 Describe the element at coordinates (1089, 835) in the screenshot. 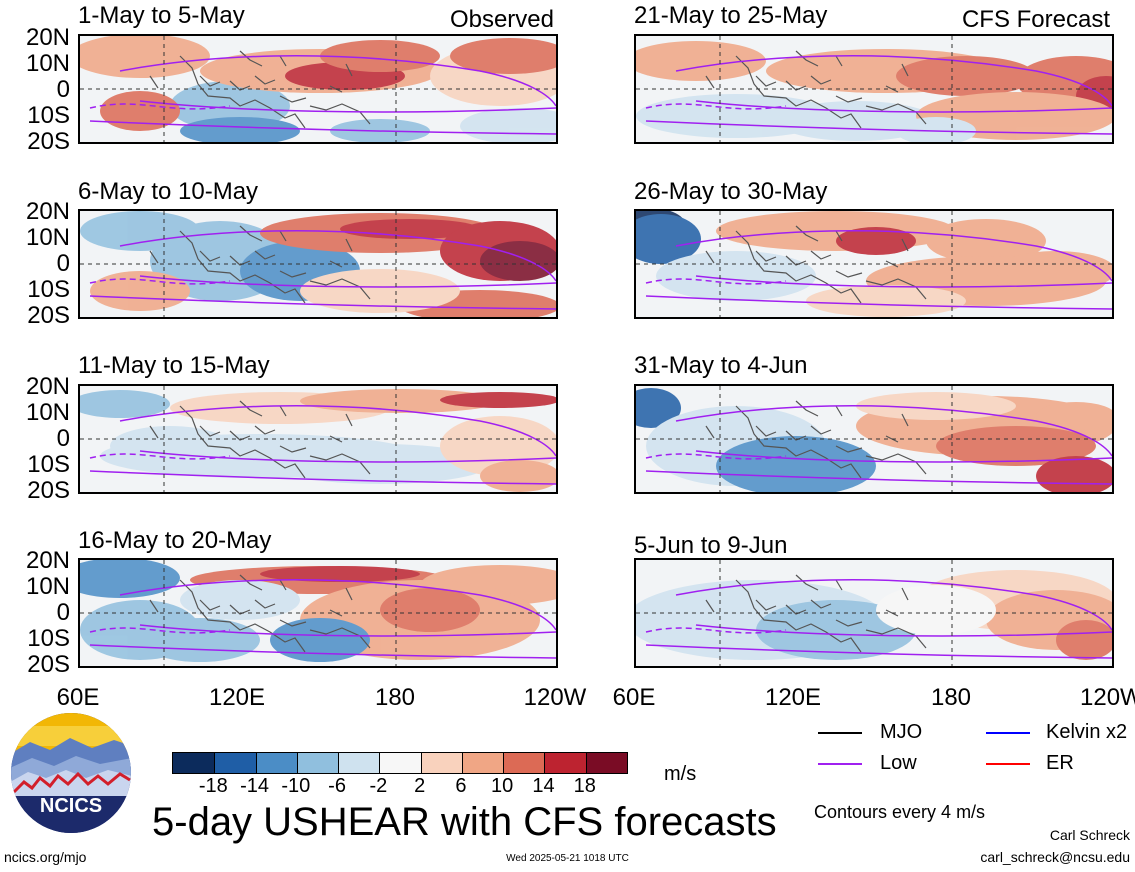

I see `author: Carl Schreck` at that location.